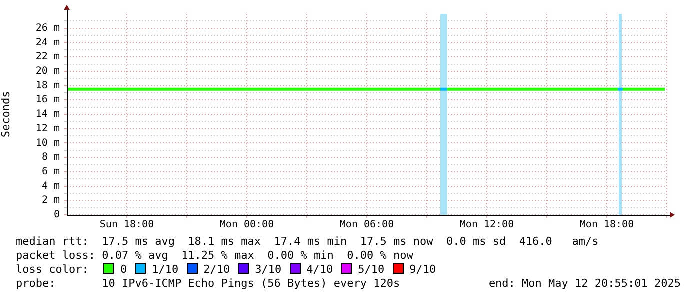 This screenshot has height=297, width=697. What do you see at coordinates (487, 225) in the screenshot?
I see `x-tick-label: Mon 12:00` at bounding box center [487, 225].